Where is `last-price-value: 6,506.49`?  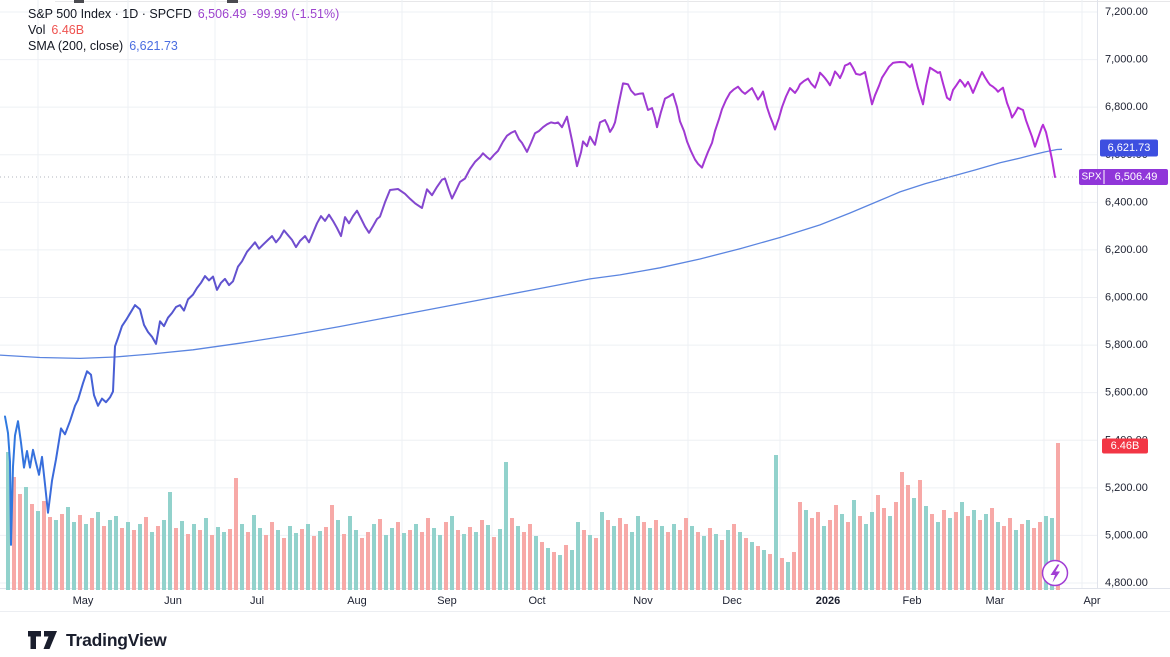
last-price-value: 6,506.49 is located at coordinates (222, 14).